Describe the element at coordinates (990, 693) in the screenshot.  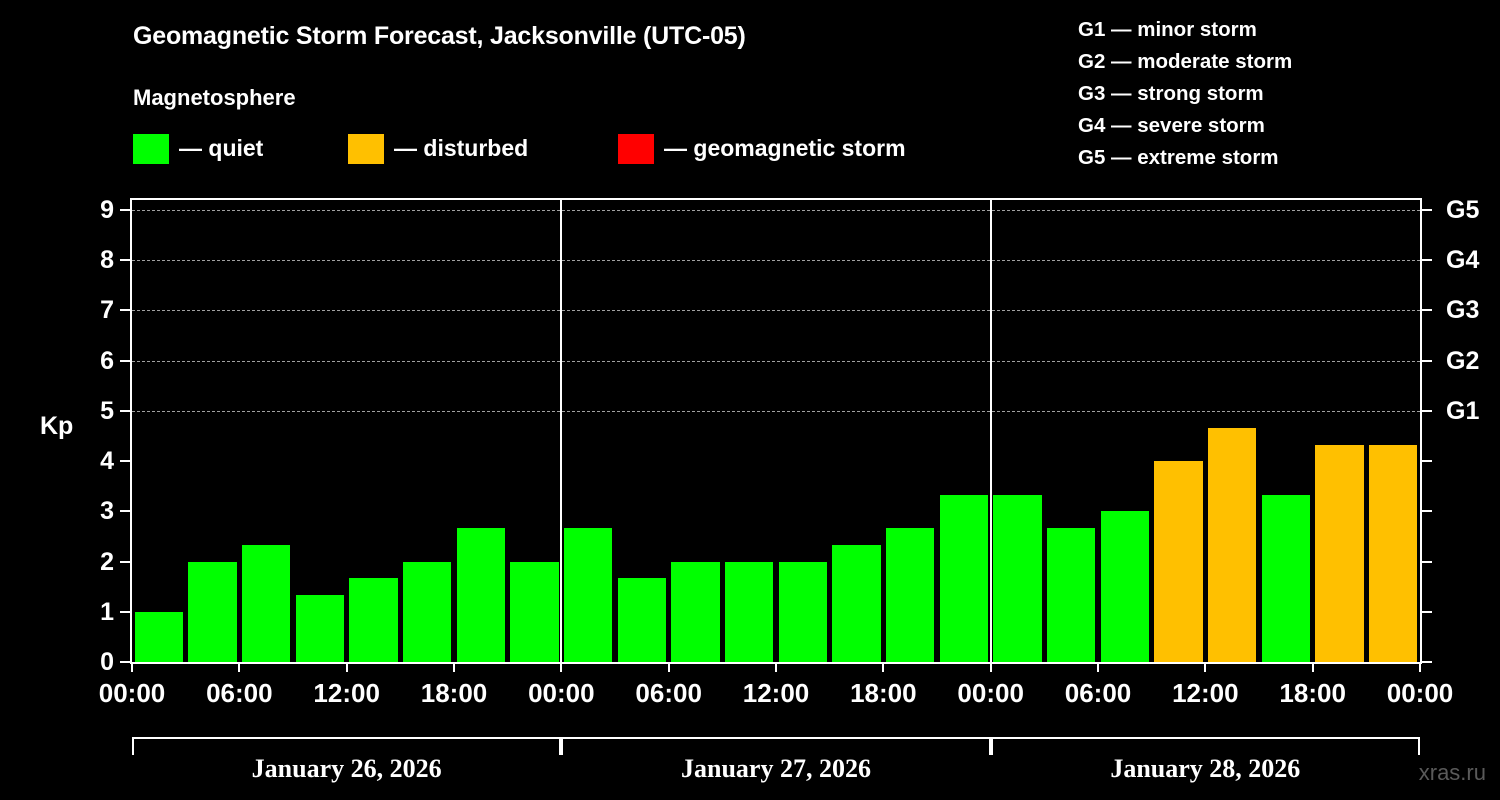
I see `x-tick-label-8: 00:00` at that location.